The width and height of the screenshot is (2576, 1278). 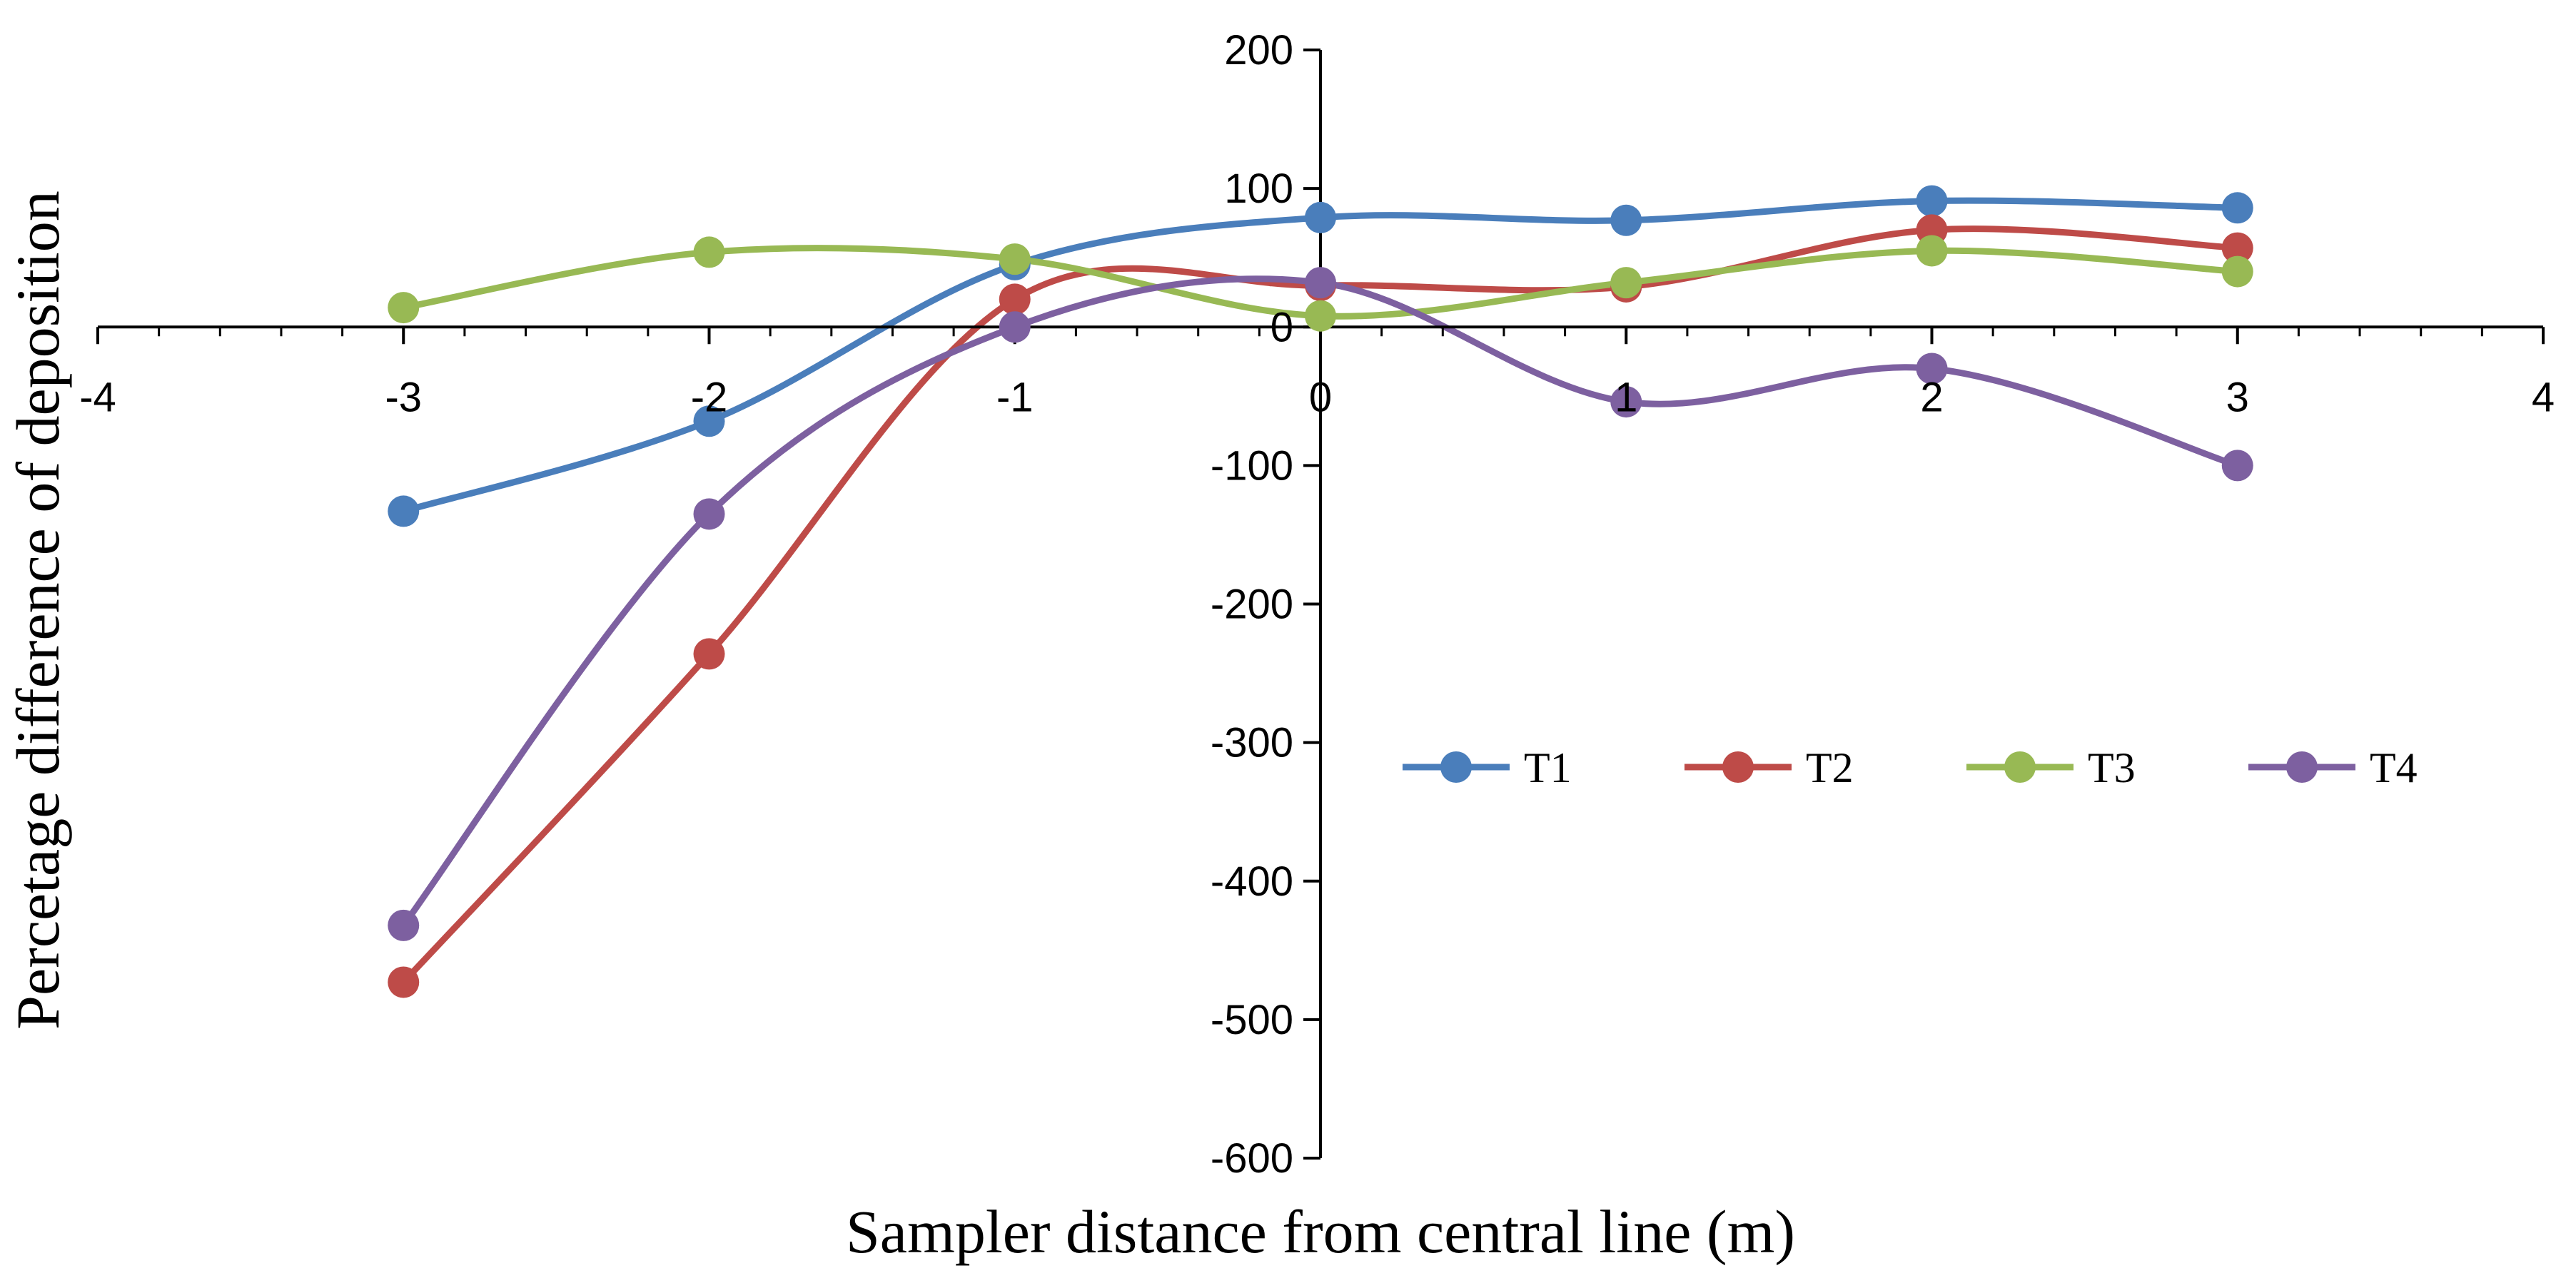 I want to click on y-tick-label: 0, so click(x=1282, y=327).